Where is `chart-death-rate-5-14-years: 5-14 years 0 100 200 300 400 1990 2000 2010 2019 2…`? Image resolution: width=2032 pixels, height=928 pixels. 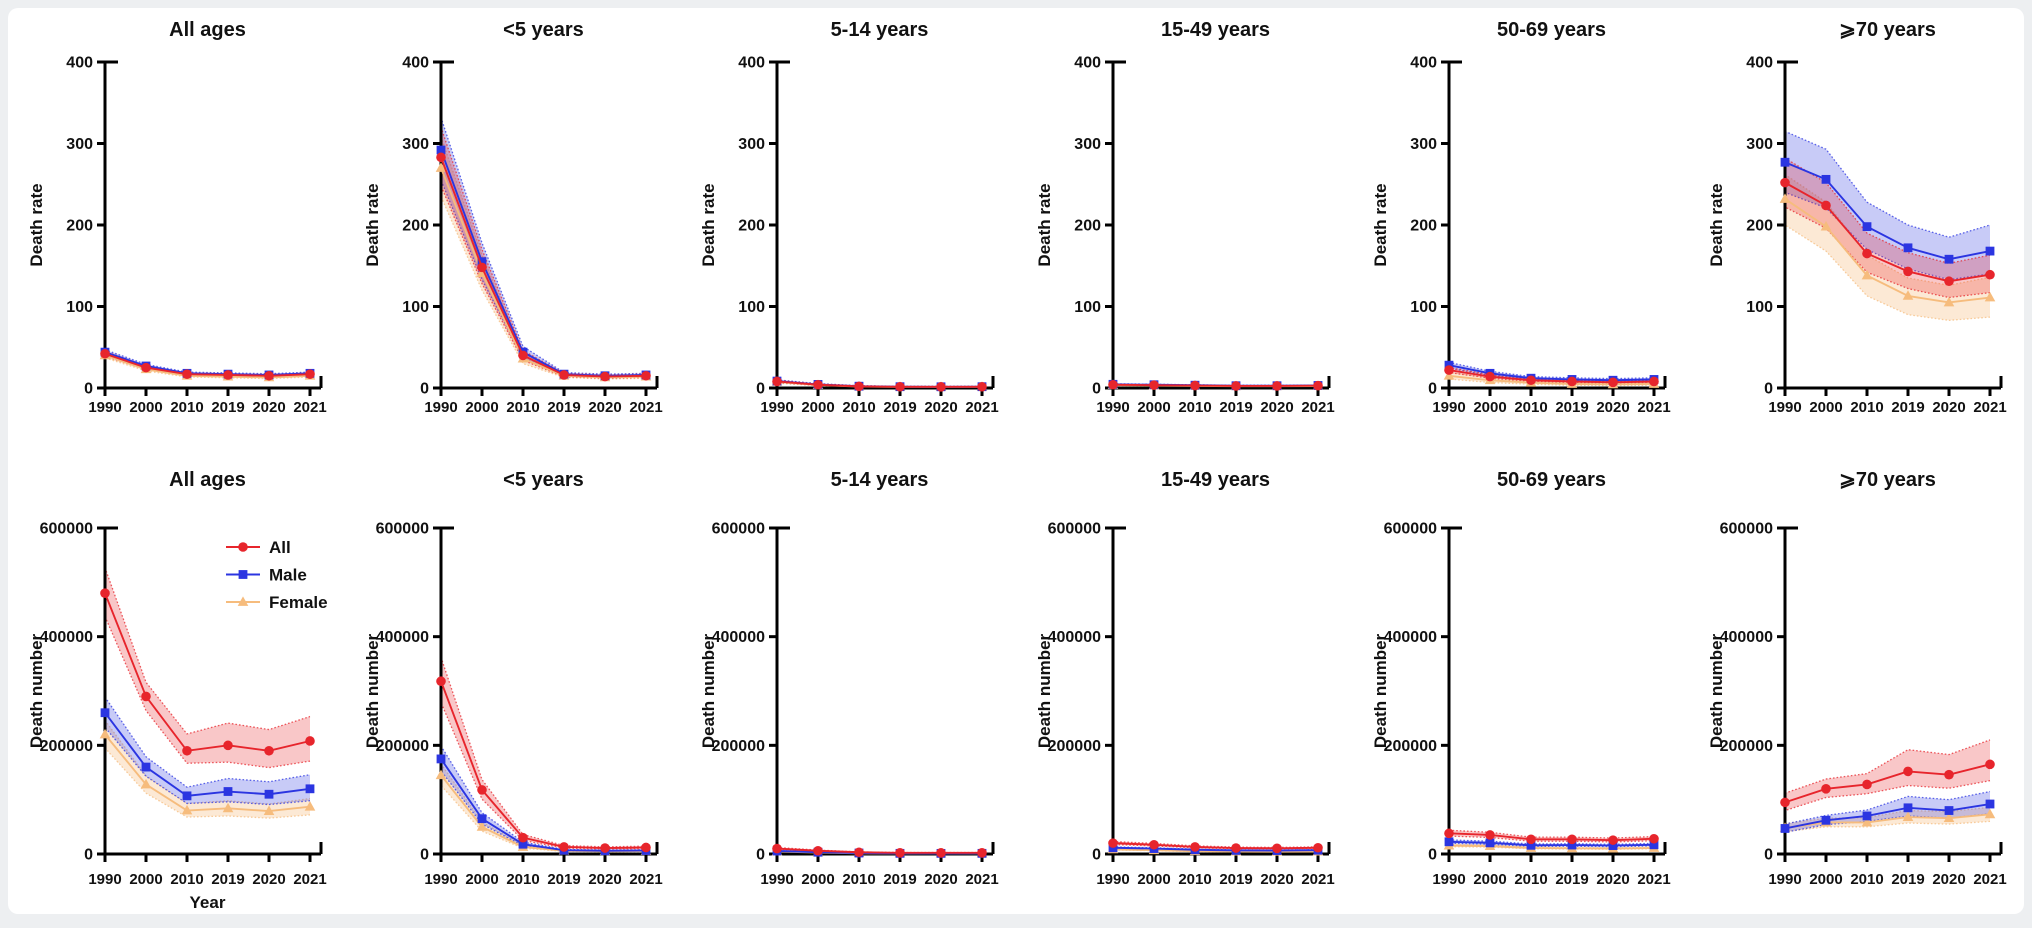 chart-death-rate-5-14-years: 5-14 years 0 100 200 300 400 1990 2000 2010 2019 2… is located at coordinates (848, 234).